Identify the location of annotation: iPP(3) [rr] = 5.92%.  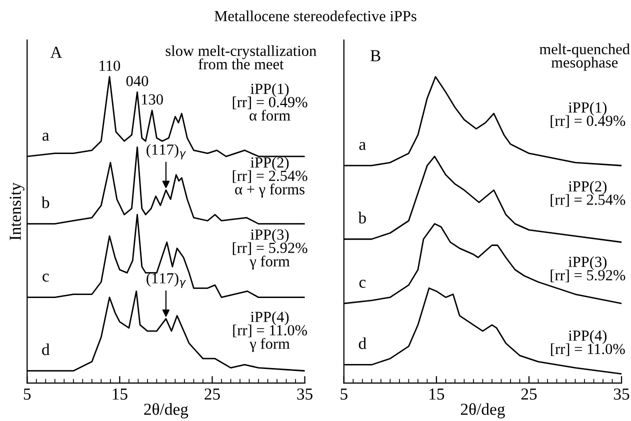
(588, 269).